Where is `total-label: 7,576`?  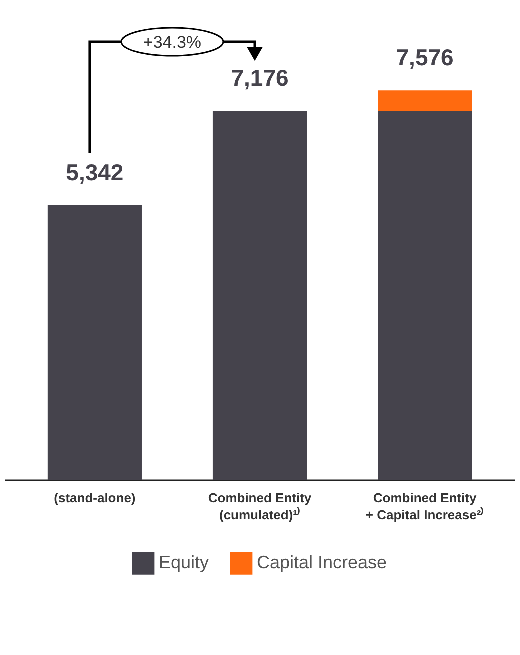
total-label: 7,576 is located at coordinates (425, 57).